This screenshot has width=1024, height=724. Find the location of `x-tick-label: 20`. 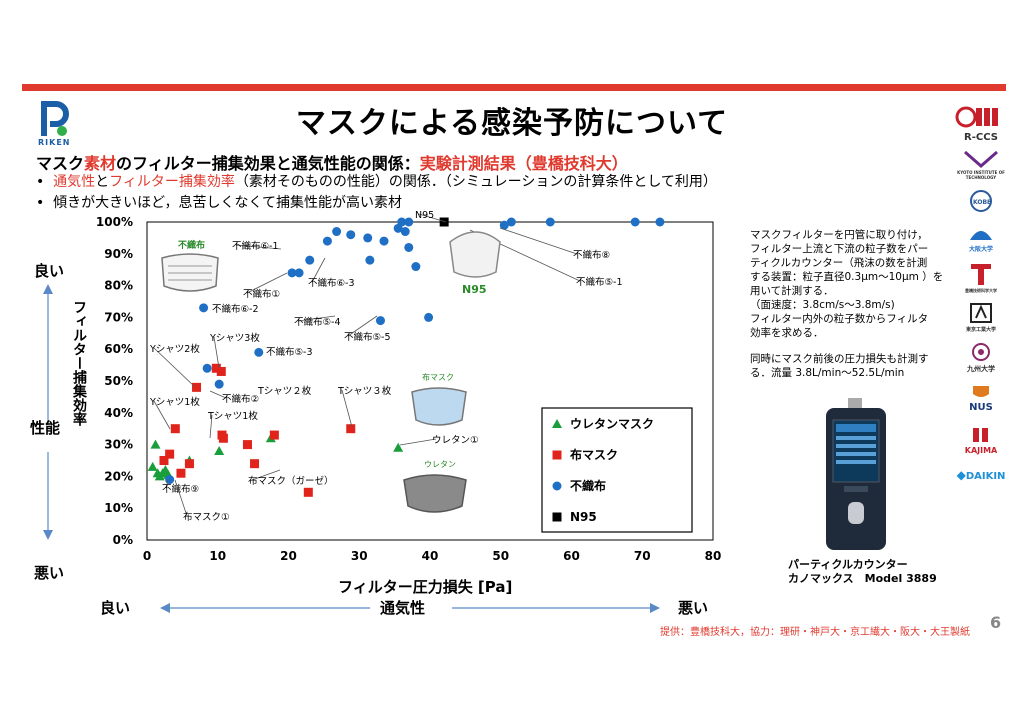

x-tick-label: 20 is located at coordinates (288, 556).